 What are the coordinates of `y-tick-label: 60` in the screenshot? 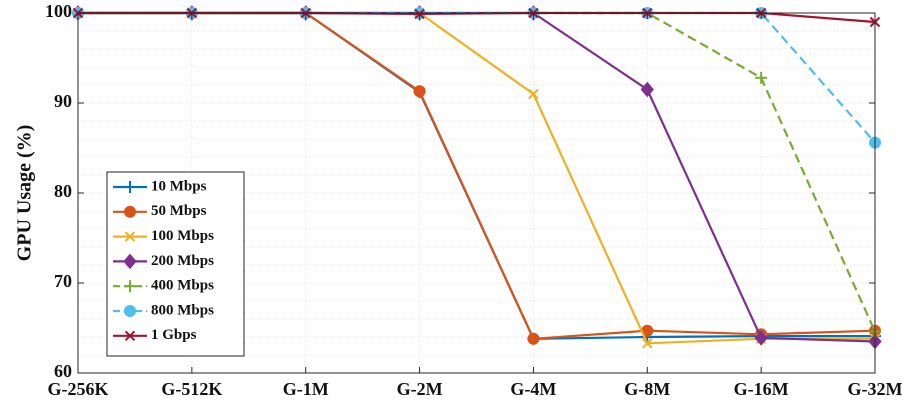 It's located at (63, 371).